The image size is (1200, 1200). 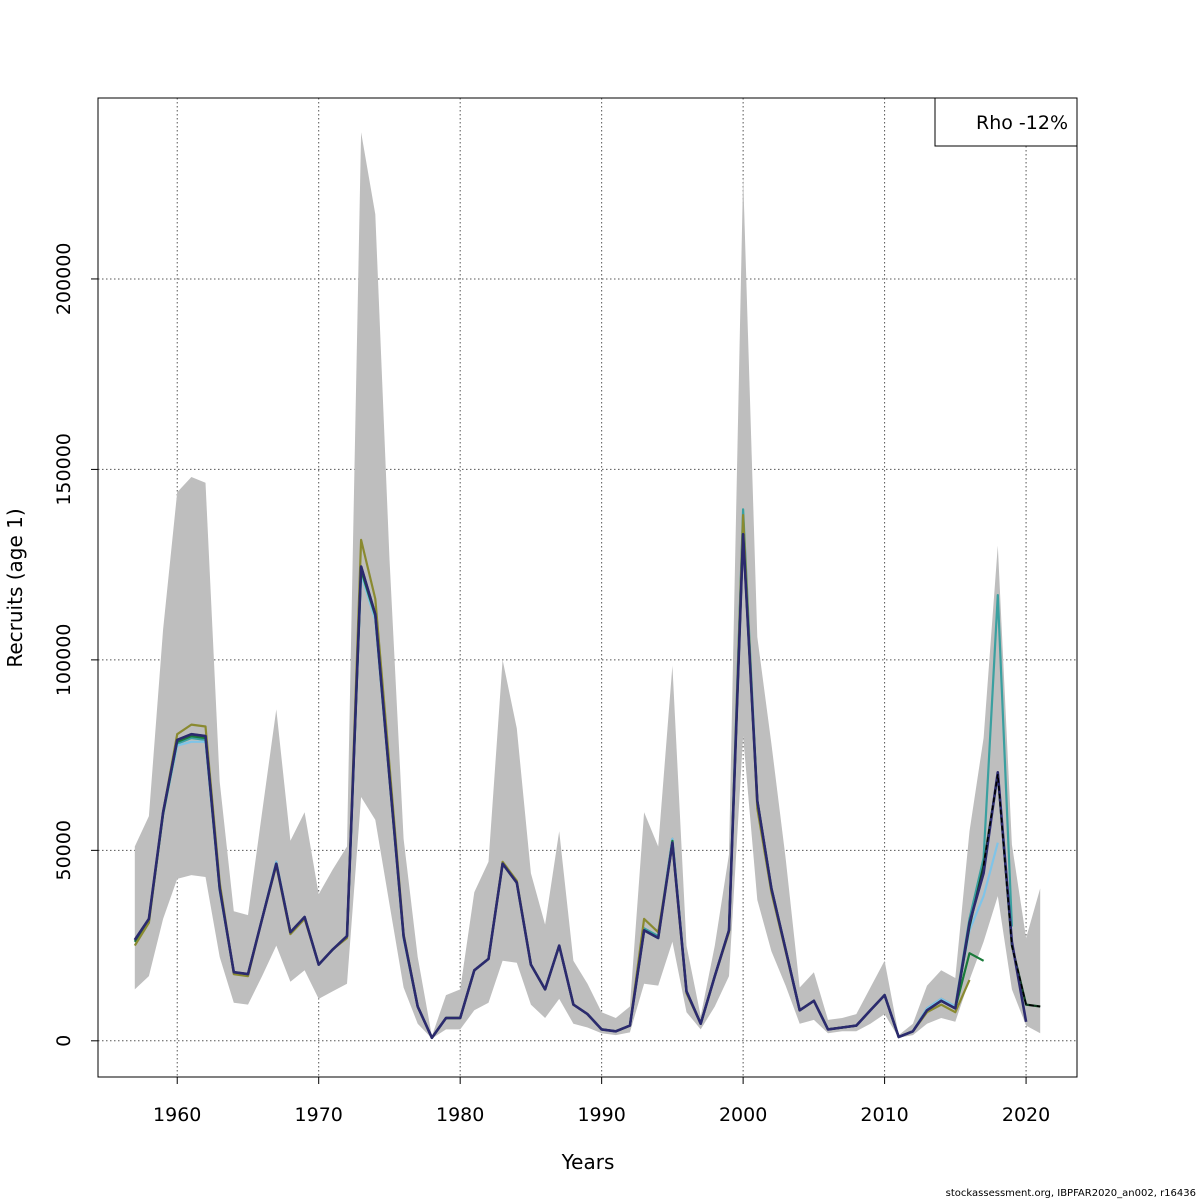 What do you see at coordinates (64, 660) in the screenshot?
I see `y-tick-label: 100000` at bounding box center [64, 660].